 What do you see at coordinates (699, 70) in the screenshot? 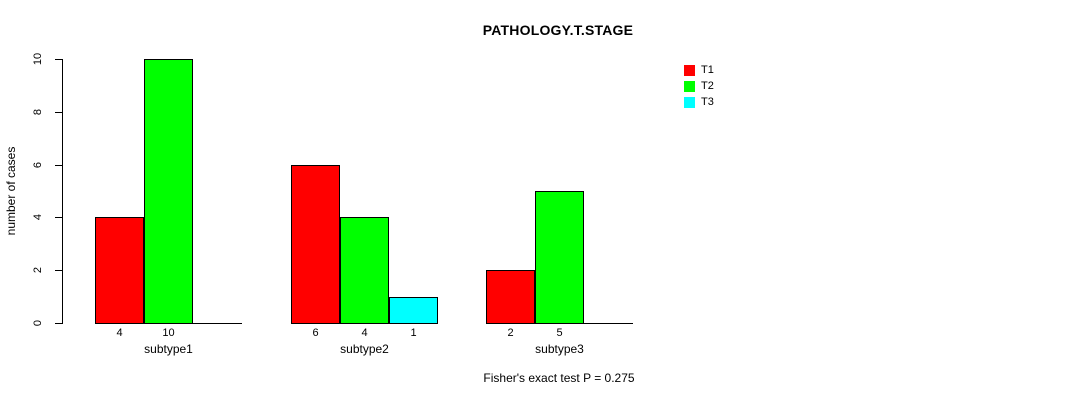
I see `legend-item-T1: T1` at bounding box center [699, 70].